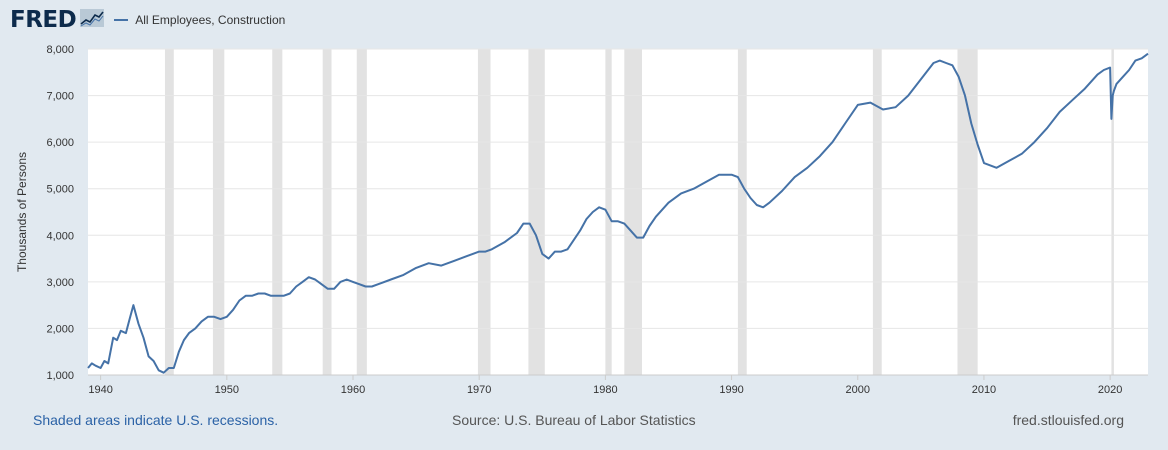  What do you see at coordinates (60, 190) in the screenshot?
I see `y-tick-label: 5,000` at bounding box center [60, 190].